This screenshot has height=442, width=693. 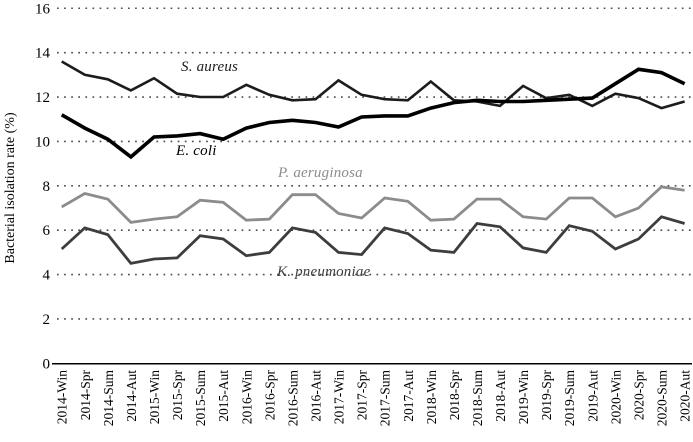 What do you see at coordinates (196, 151) in the screenshot?
I see `series-label-e-coli: E. coli` at bounding box center [196, 151].